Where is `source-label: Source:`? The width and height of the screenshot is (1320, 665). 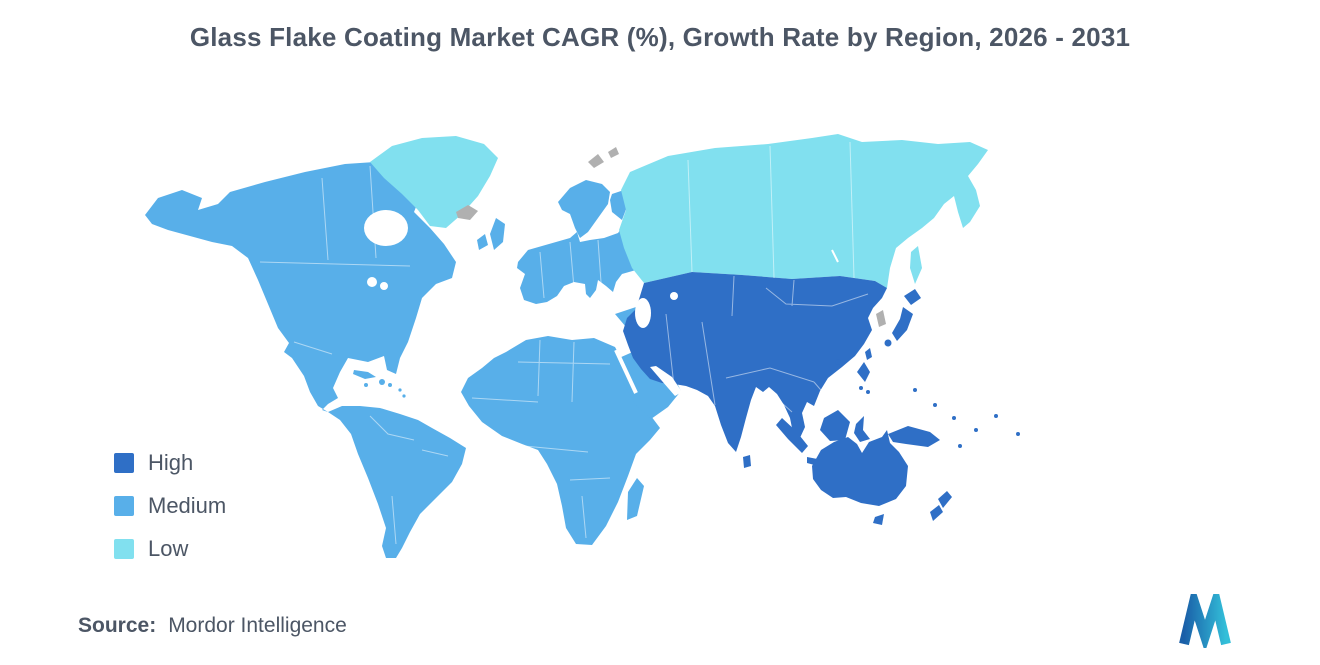 source-label: Source: is located at coordinates (117, 625).